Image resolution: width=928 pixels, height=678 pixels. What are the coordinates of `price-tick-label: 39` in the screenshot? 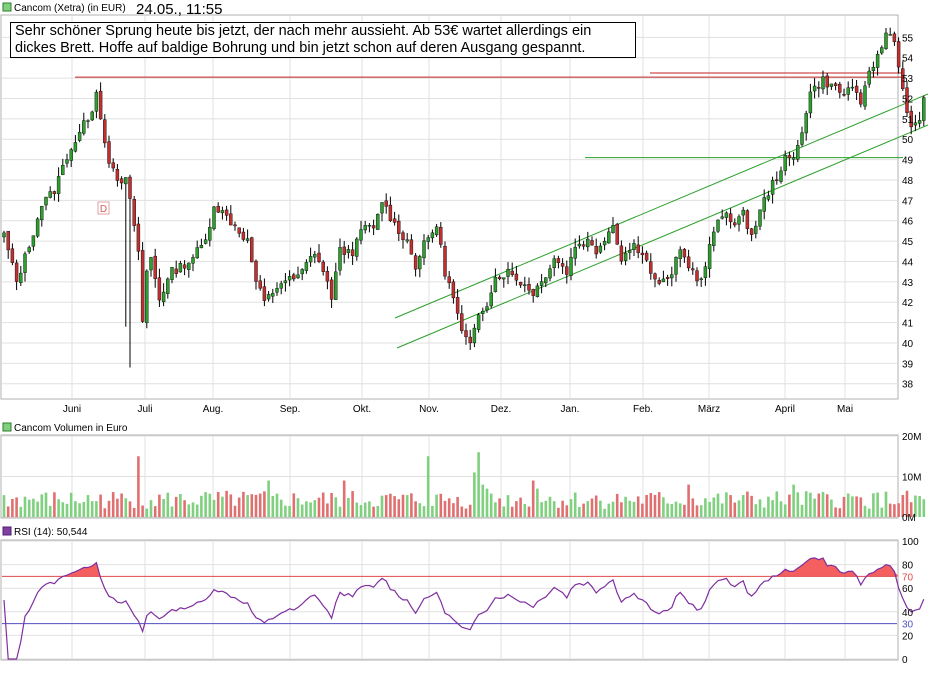 It's located at (908, 364).